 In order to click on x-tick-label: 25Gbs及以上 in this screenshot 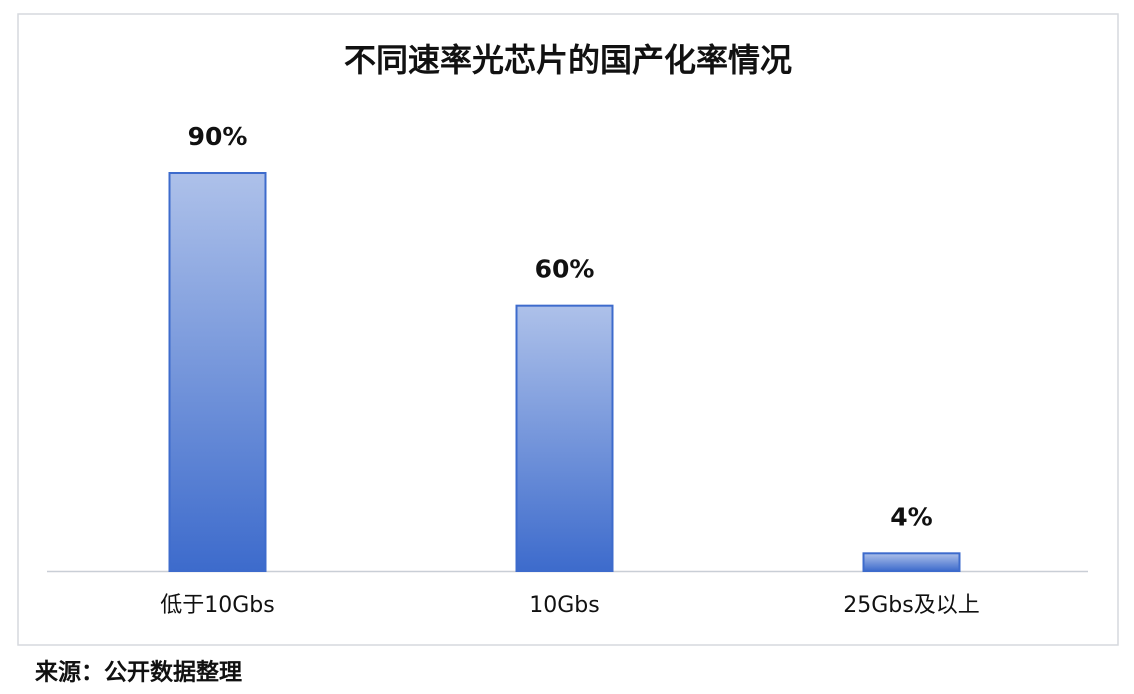, I will do `click(911, 605)`.